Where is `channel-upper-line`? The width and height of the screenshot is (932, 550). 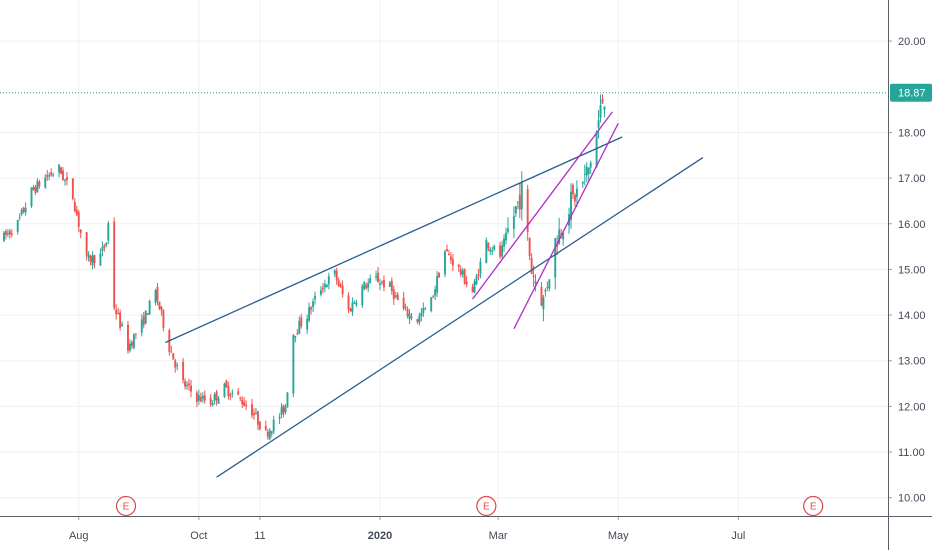
channel-upper-line is located at coordinates (542, 205).